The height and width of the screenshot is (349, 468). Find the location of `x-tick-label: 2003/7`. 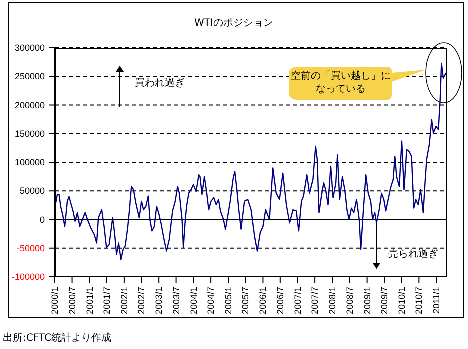

x-tick-label: 2003/7 is located at coordinates (176, 301).